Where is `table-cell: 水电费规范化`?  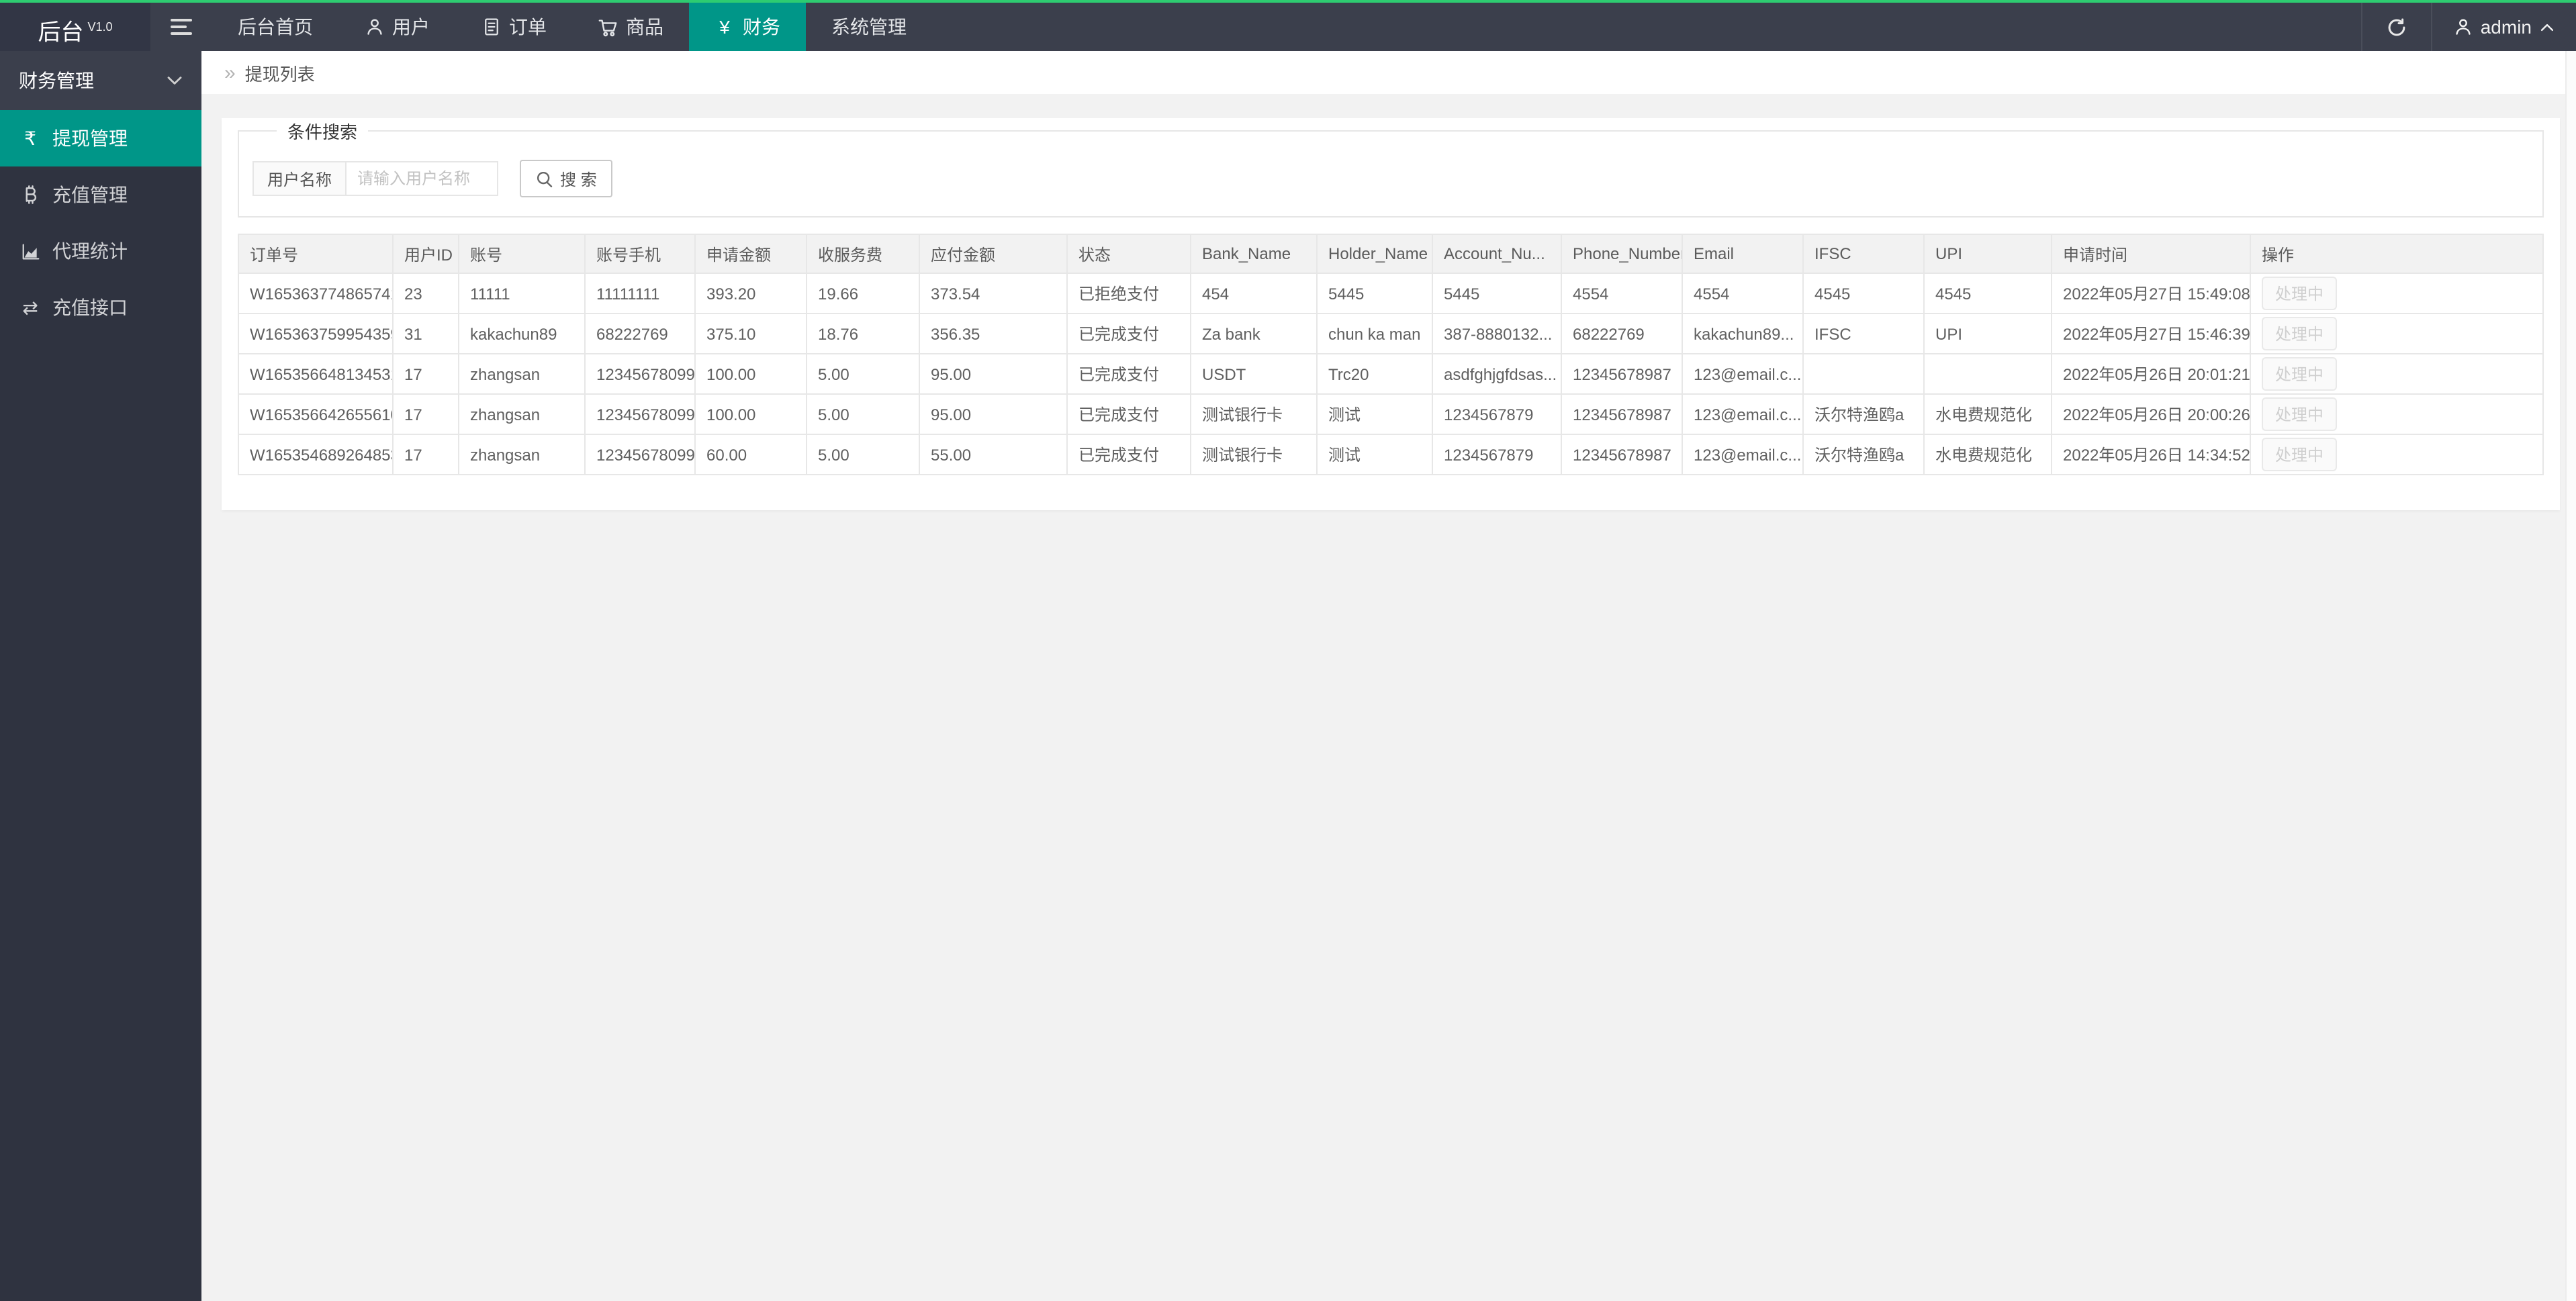
table-cell: 水电费规范化 is located at coordinates (1987, 455).